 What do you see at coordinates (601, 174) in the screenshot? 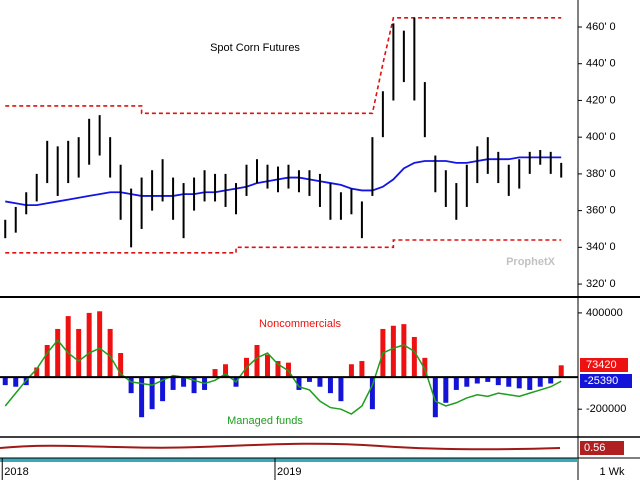
I see `y-tick-label: 380' 0` at bounding box center [601, 174].